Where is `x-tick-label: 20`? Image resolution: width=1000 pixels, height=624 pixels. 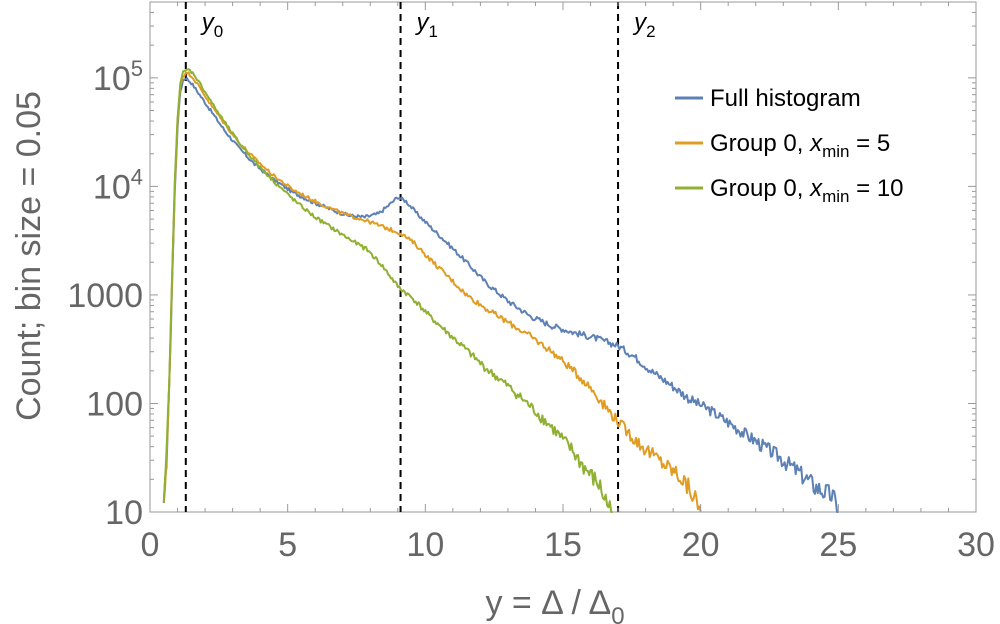
x-tick-label: 20 is located at coordinates (701, 545).